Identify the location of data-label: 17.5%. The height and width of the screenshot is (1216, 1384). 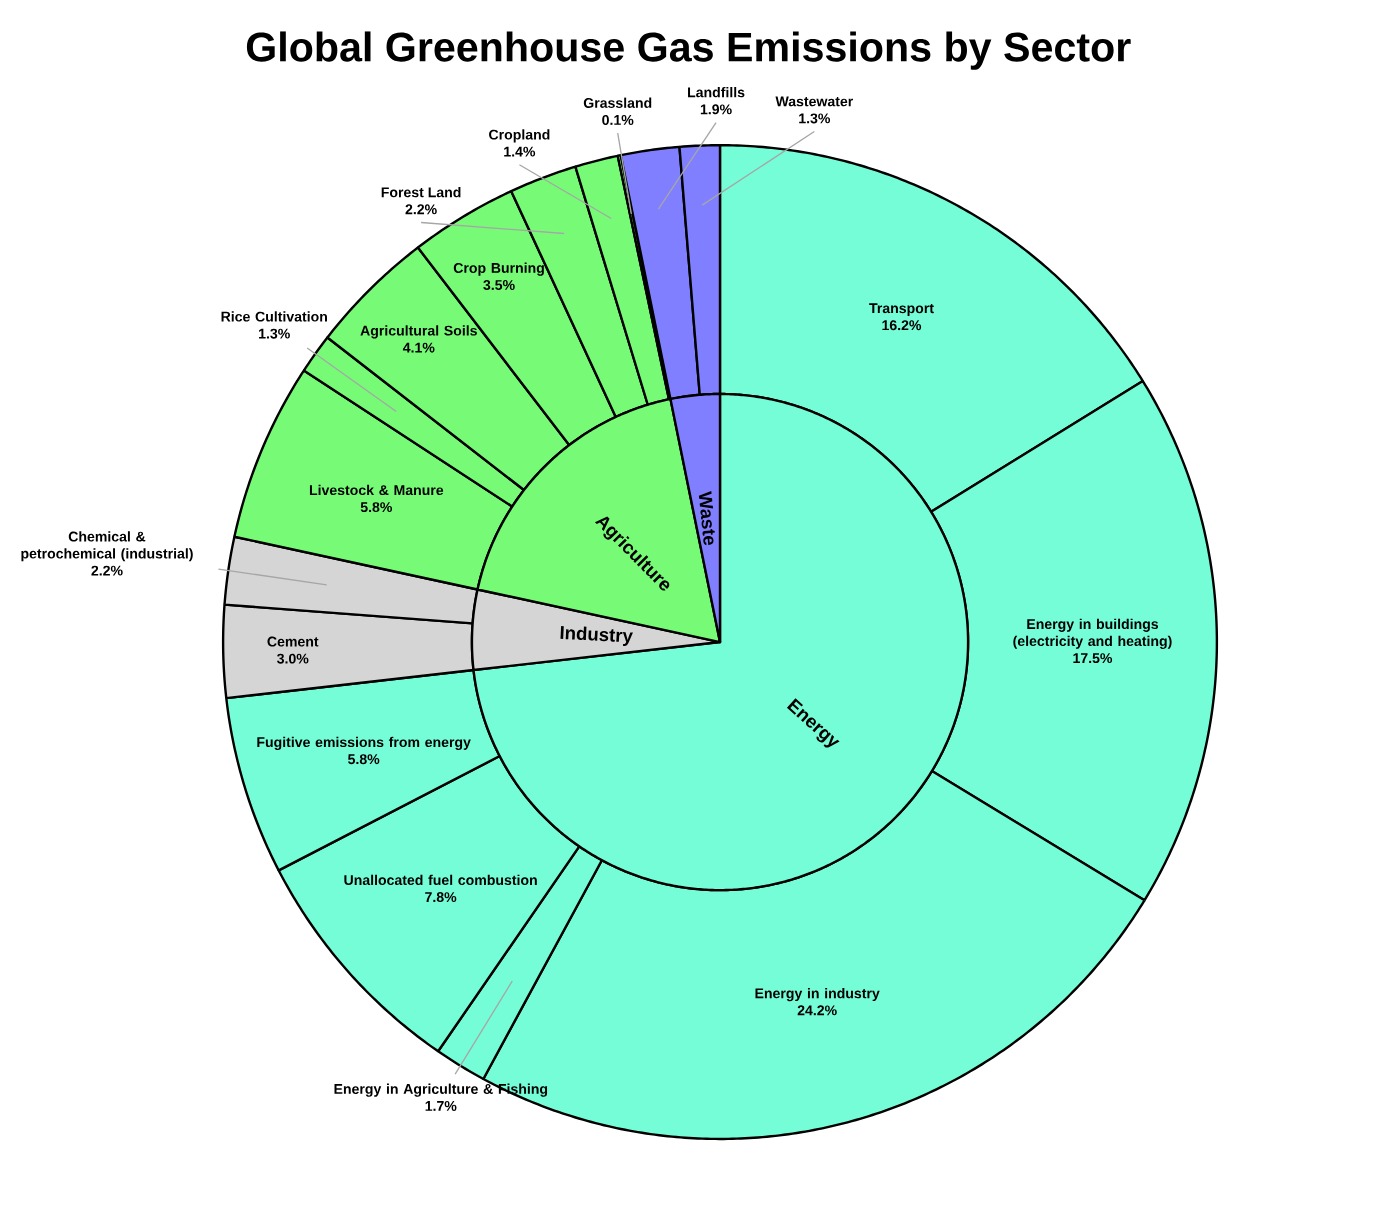
(1093, 658).